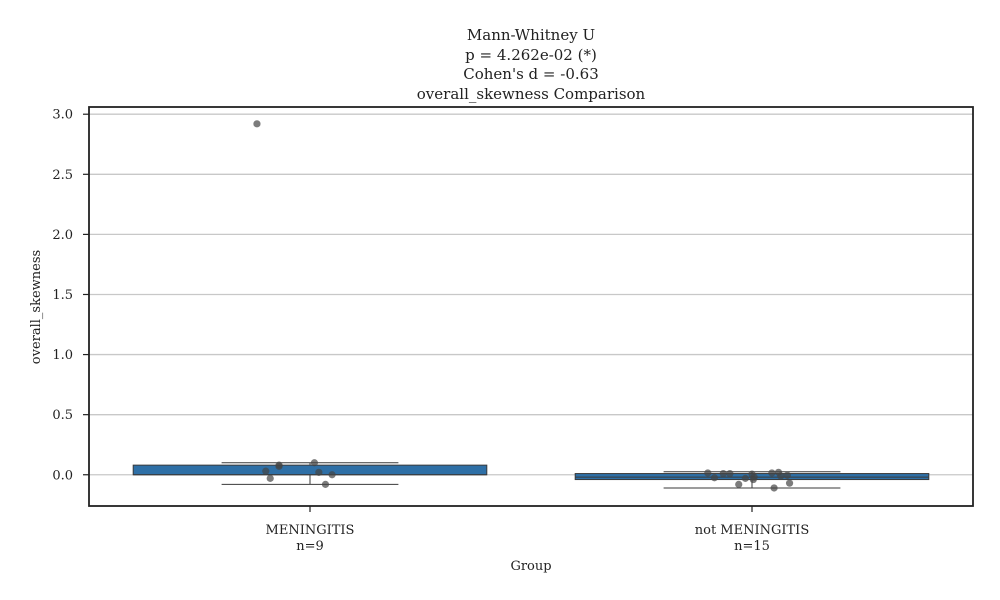 Image resolution: width=1000 pixels, height=600 pixels. I want to click on title-line-3: Cohen's d = -0.63, so click(530, 74).